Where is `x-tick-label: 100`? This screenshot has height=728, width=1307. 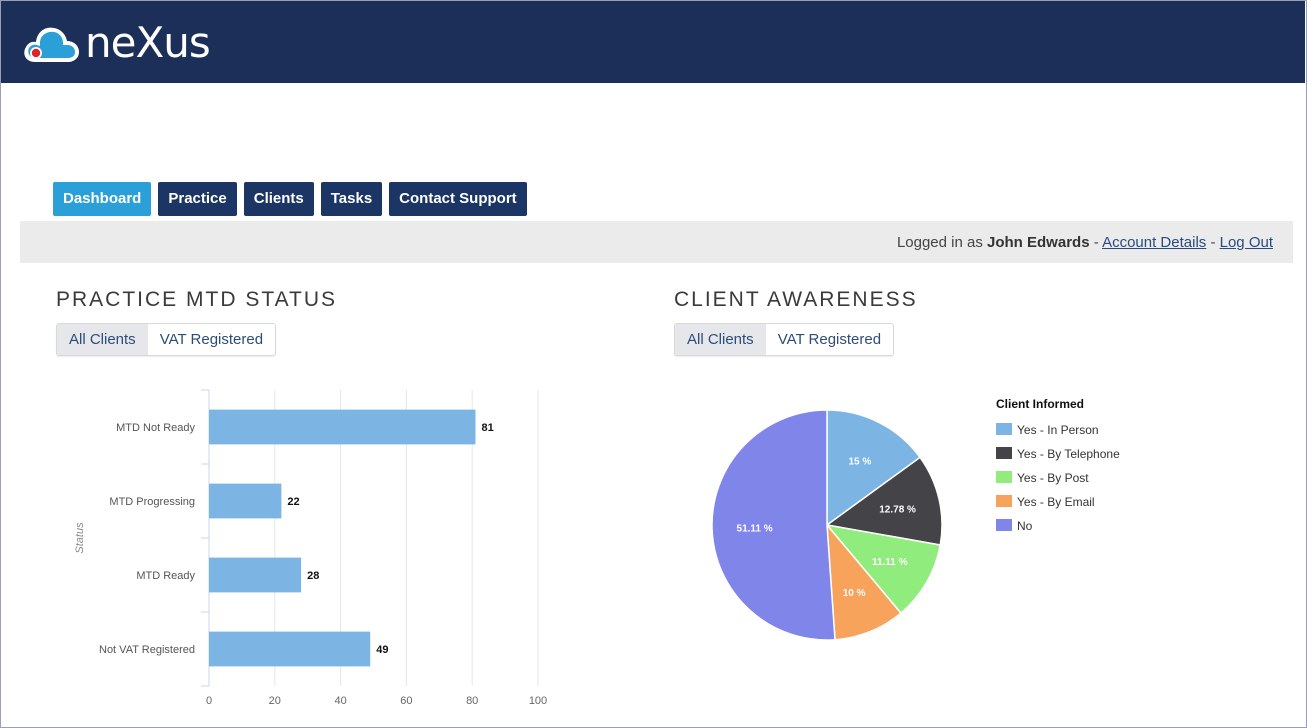 x-tick-label: 100 is located at coordinates (538, 701).